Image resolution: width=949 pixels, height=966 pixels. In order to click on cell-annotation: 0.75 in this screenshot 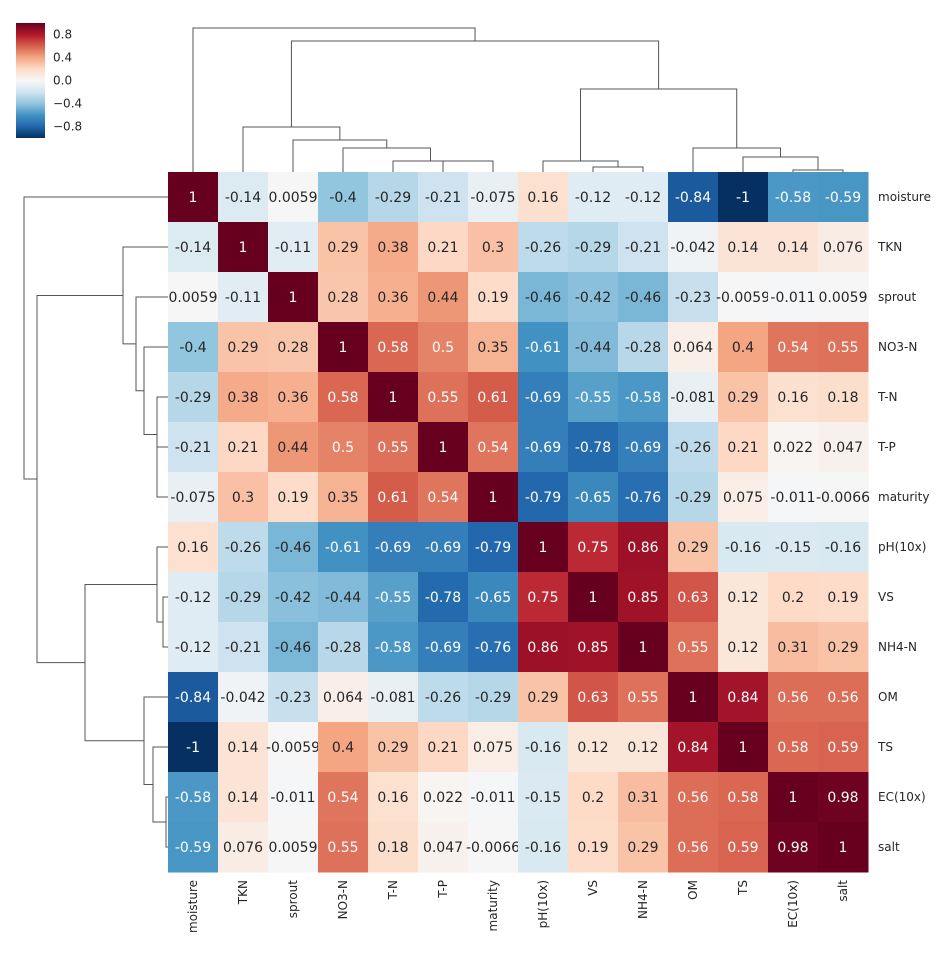, I will do `click(542, 598)`.